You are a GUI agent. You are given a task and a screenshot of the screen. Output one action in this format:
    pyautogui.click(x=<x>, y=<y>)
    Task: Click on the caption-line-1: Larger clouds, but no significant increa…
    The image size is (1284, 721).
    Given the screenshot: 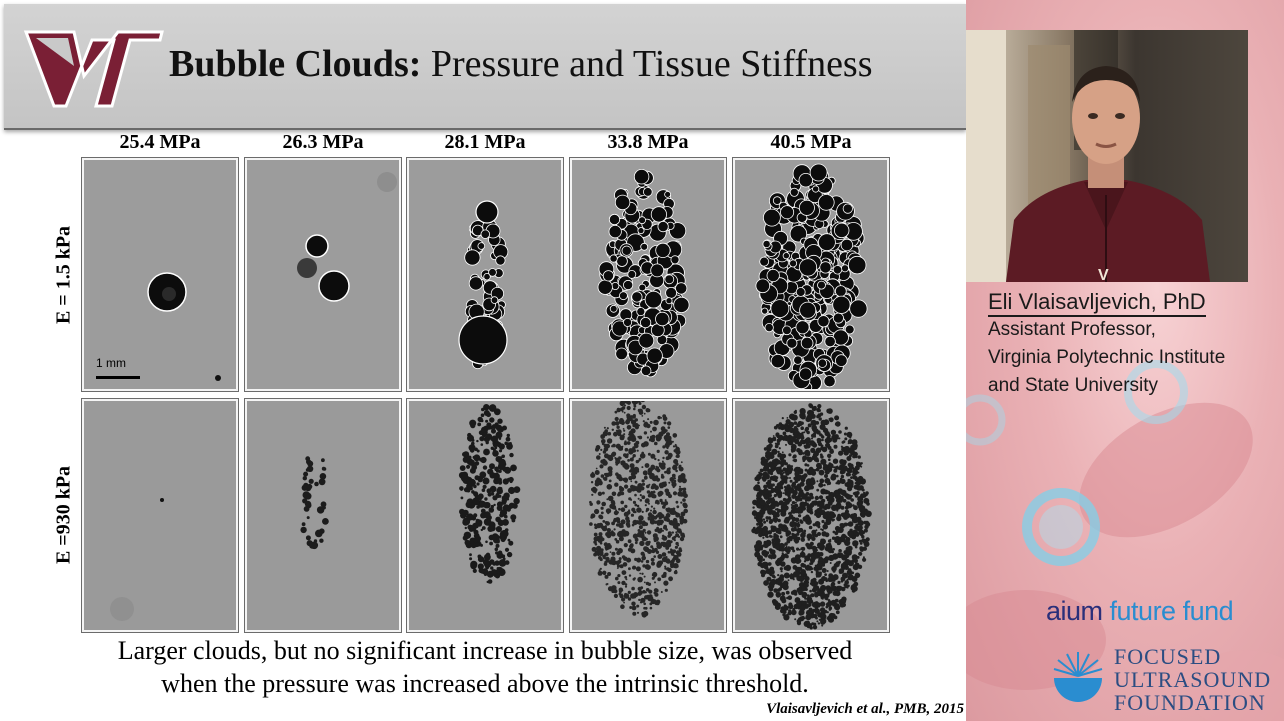 What is the action you would take?
    pyautogui.click(x=485, y=650)
    